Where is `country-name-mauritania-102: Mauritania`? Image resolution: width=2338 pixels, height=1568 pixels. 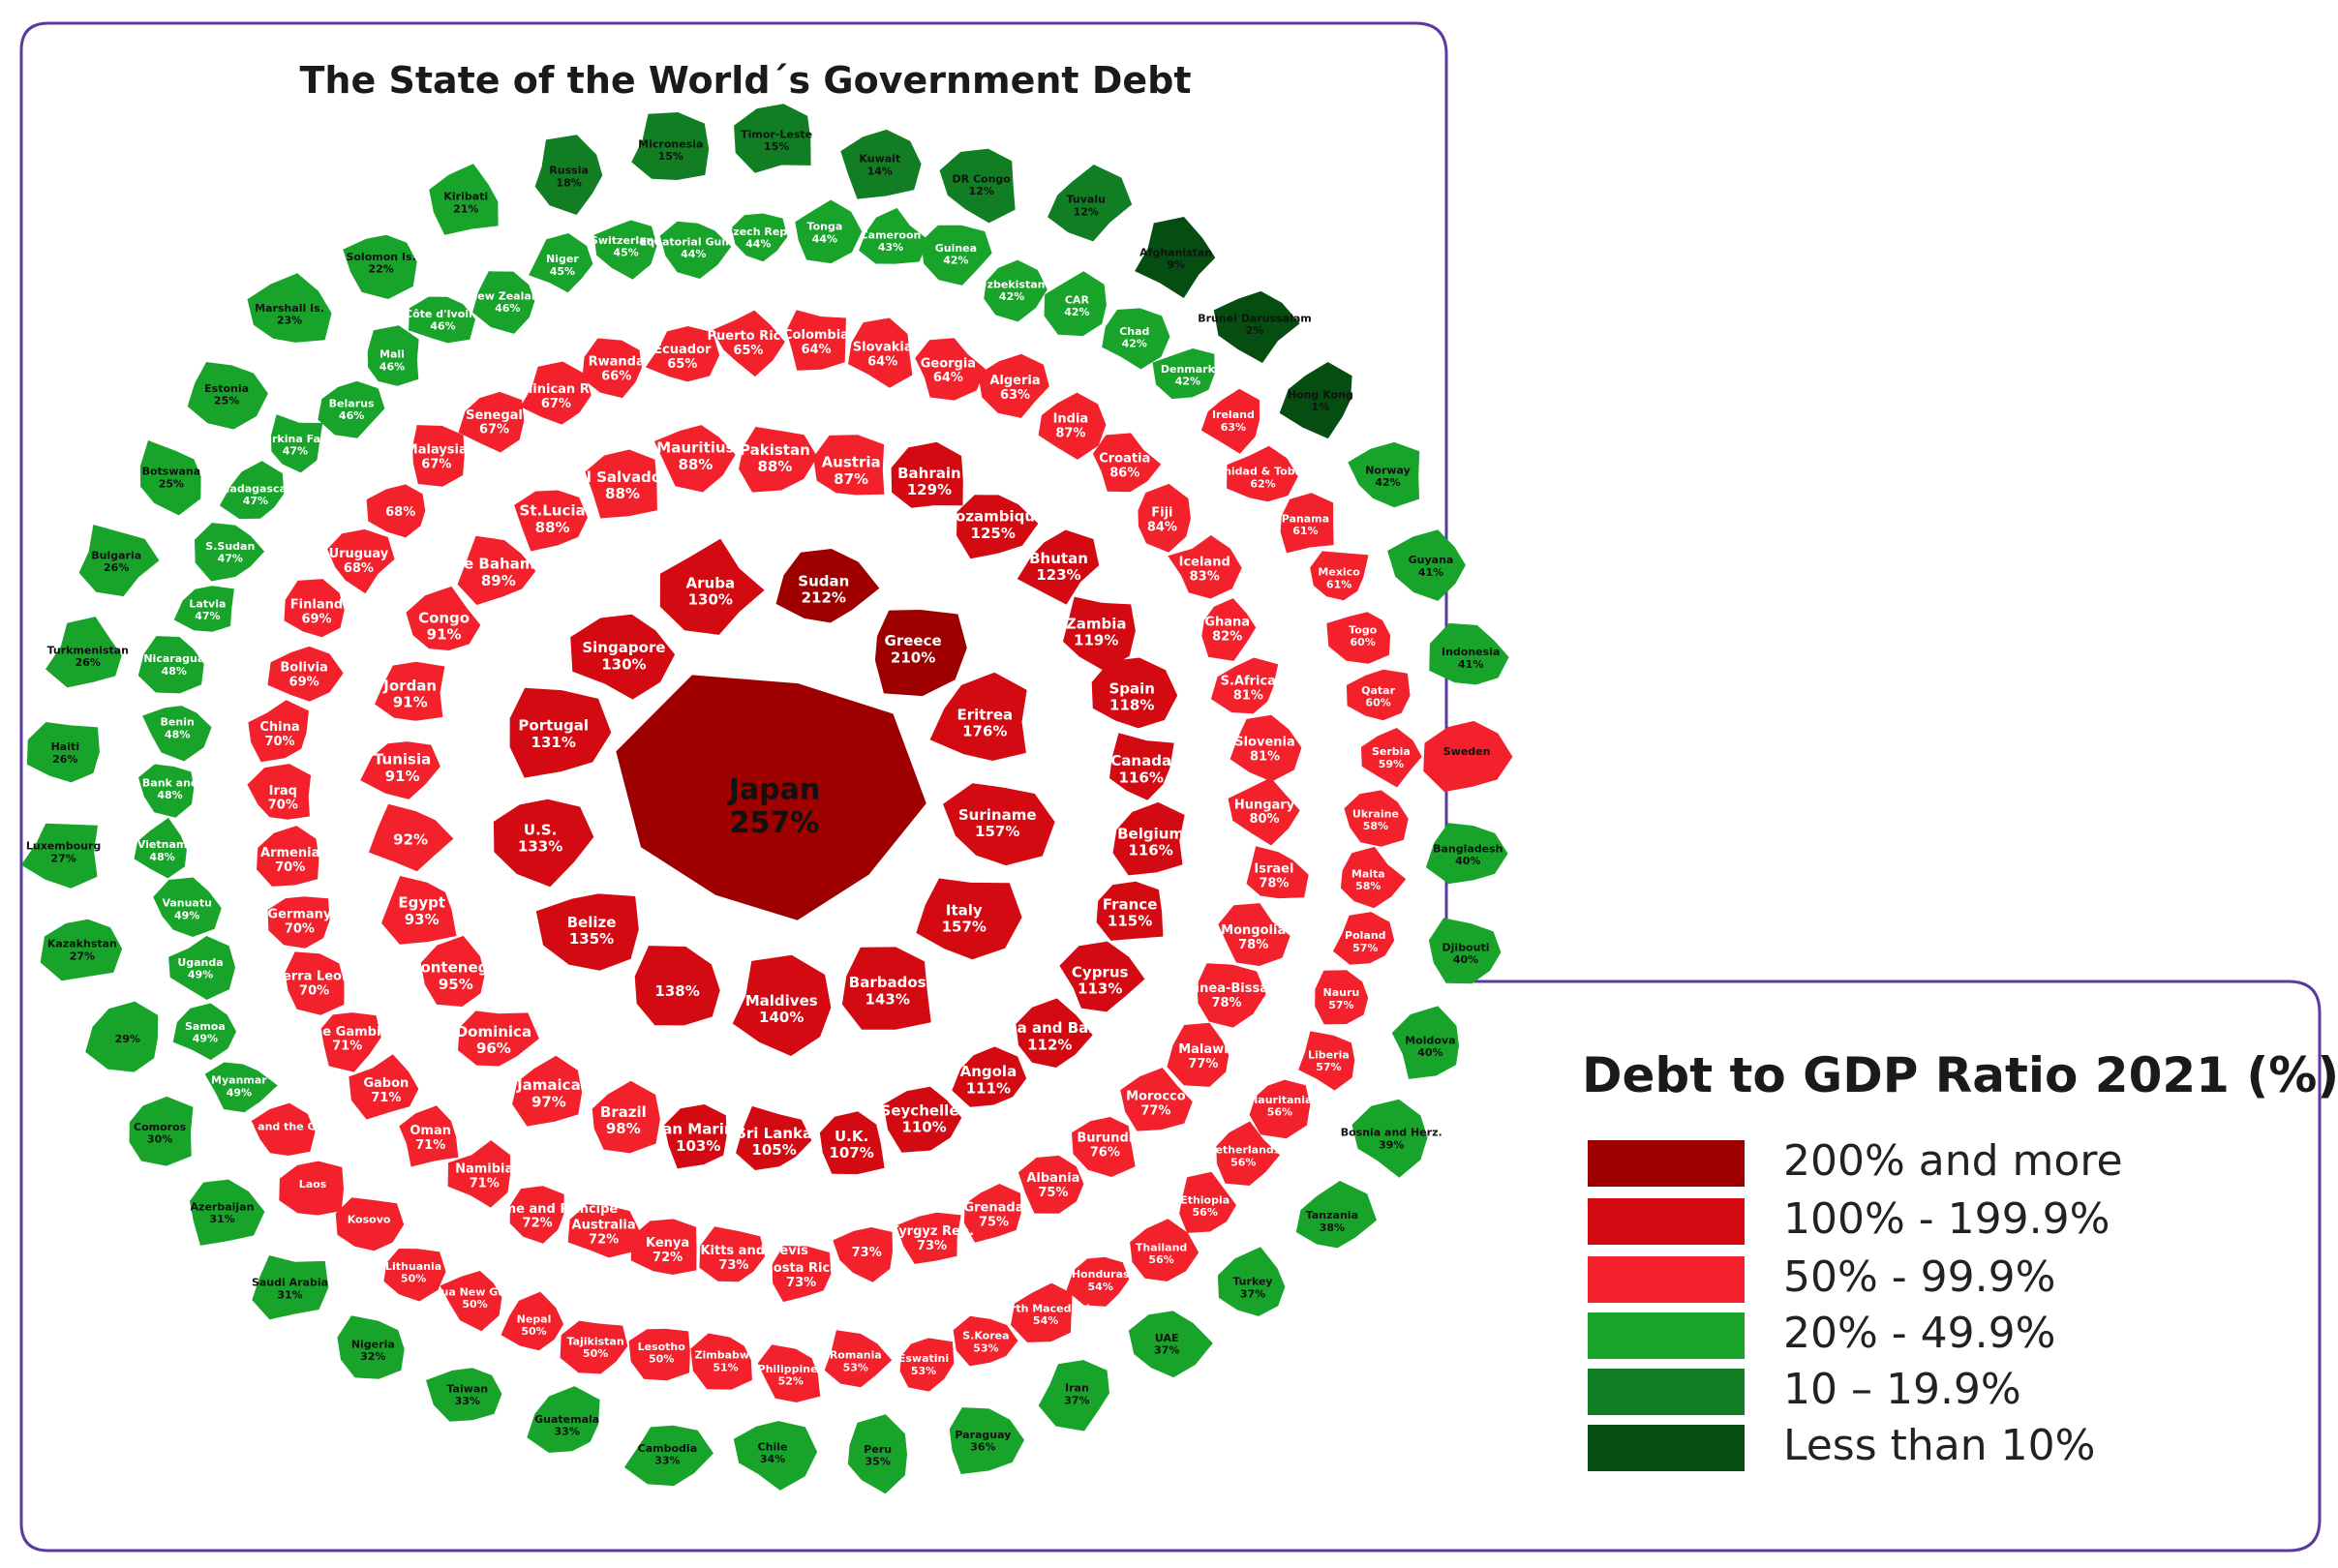 country-name-mauritania-102: Mauritania is located at coordinates (1279, 1100).